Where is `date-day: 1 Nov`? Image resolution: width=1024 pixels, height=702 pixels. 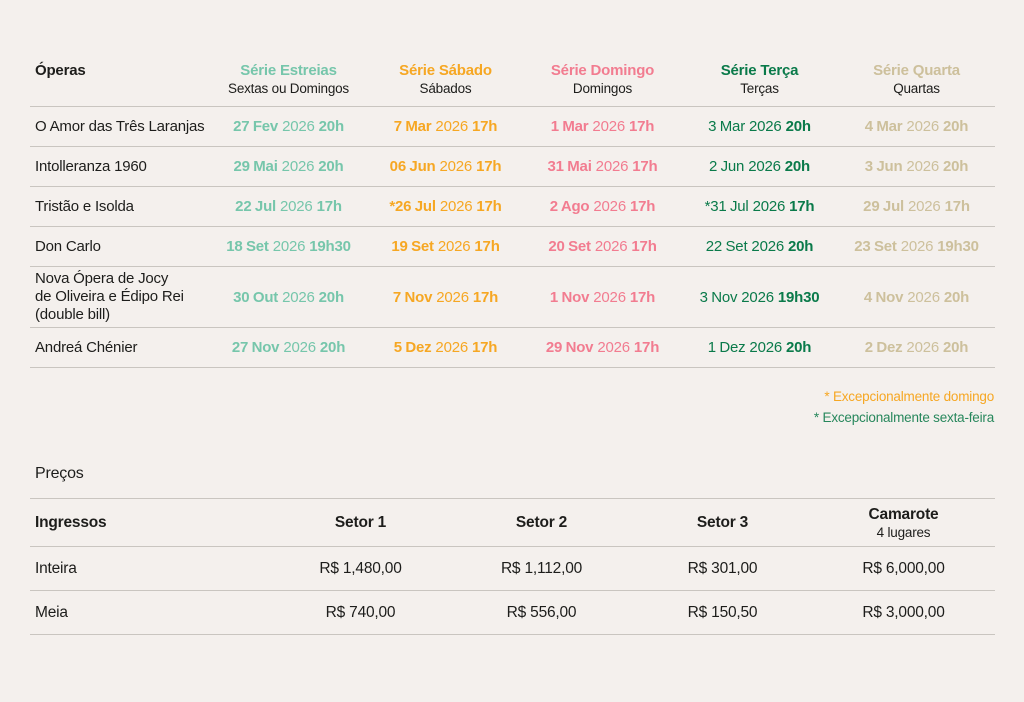
date-day: 1 Nov is located at coordinates (569, 297).